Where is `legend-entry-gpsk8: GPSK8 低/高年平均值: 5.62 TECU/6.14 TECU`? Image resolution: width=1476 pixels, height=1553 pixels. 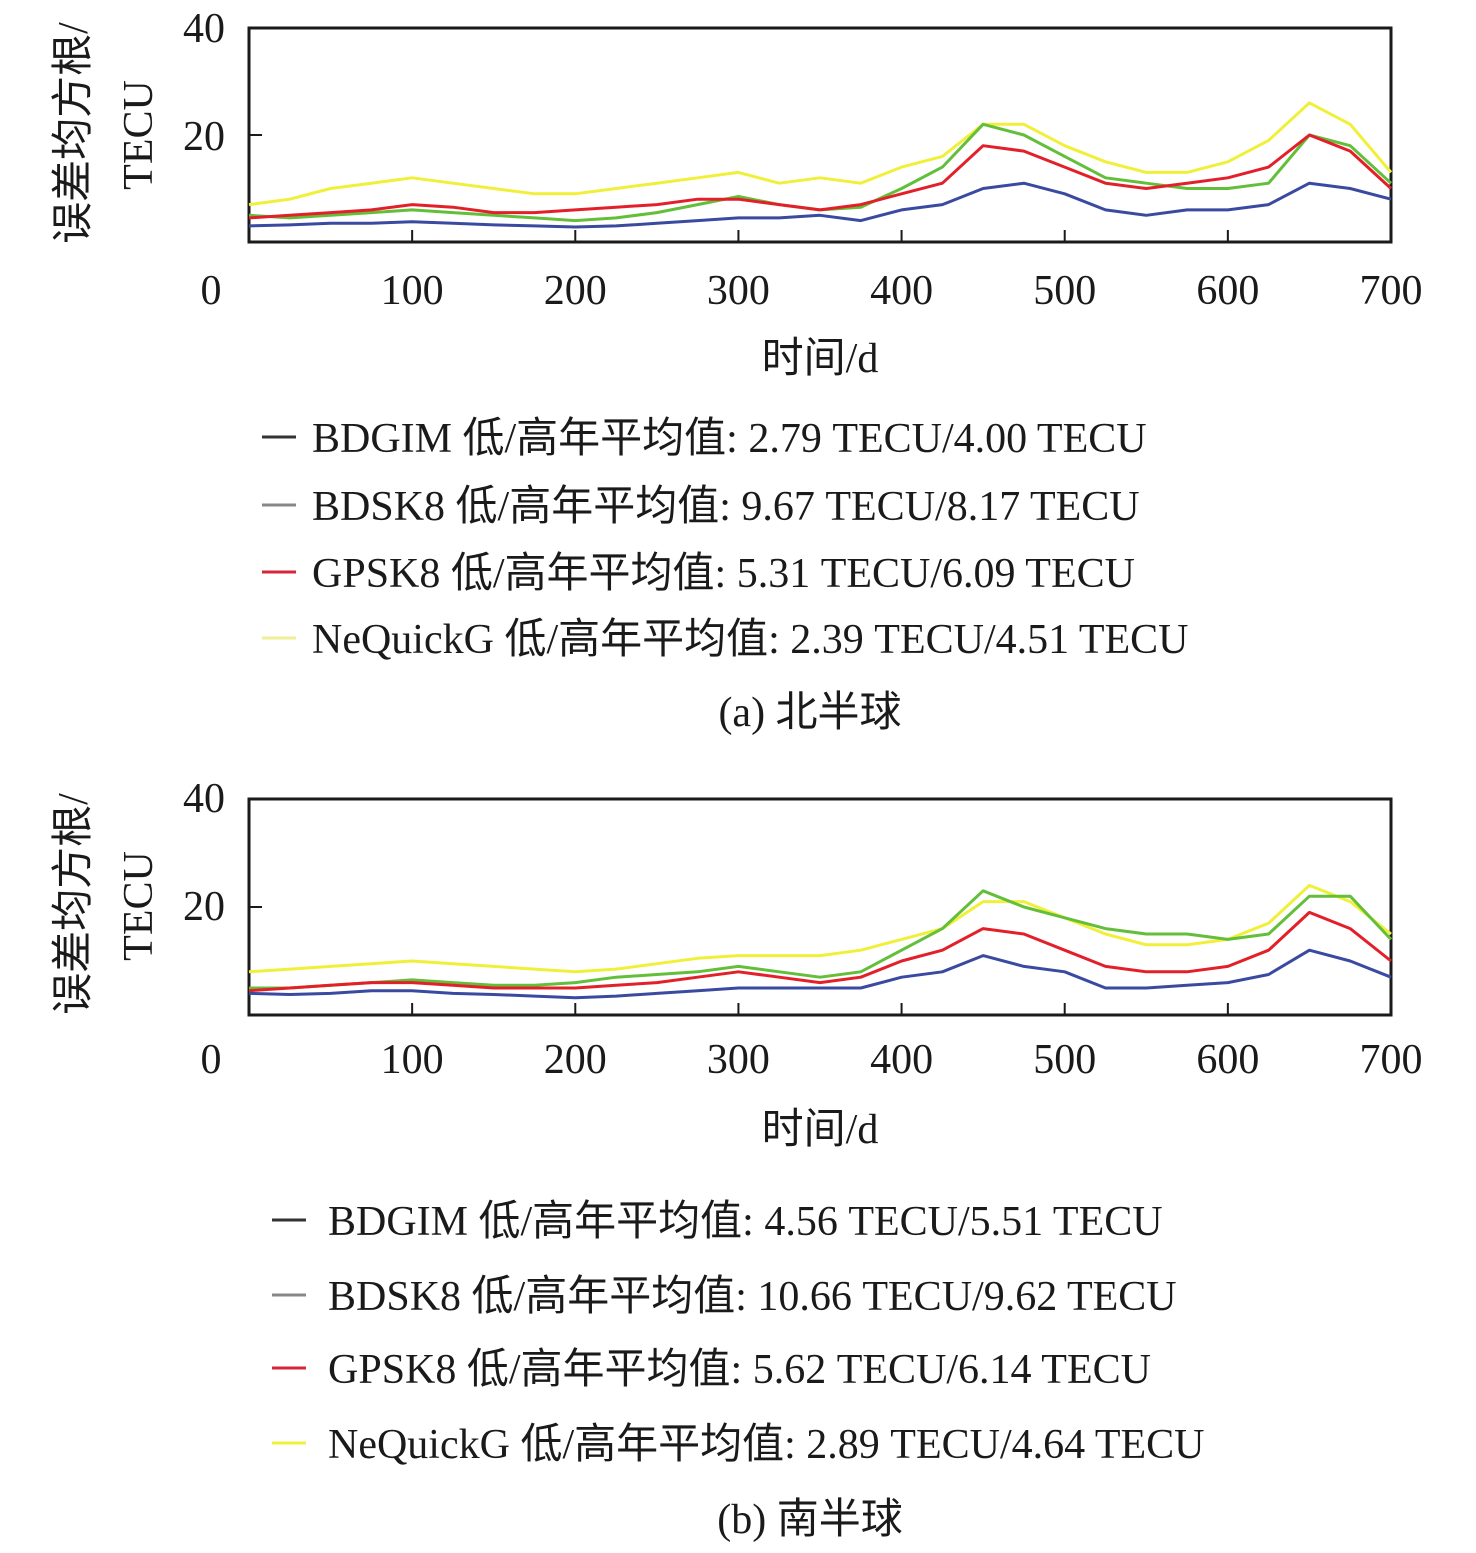
legend-entry-gpsk8: GPSK8 低/高年平均值: 5.62 TECU/6.14 TECU is located at coordinates (739, 1369).